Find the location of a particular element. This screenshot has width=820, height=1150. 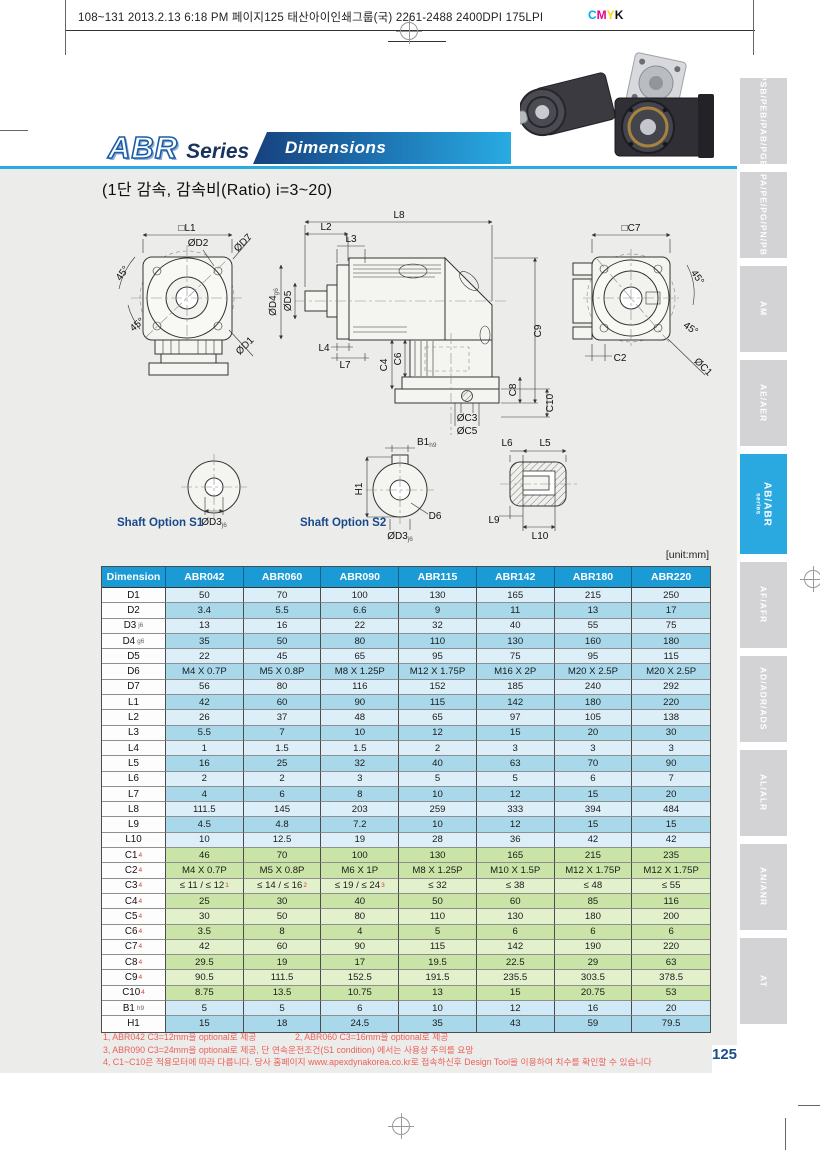

table-cell: 235 is located at coordinates (671, 856).